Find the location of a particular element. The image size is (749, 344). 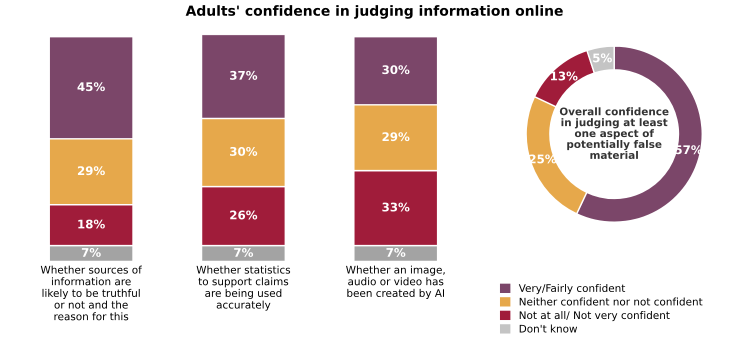

data-label: 33% is located at coordinates (396, 207).